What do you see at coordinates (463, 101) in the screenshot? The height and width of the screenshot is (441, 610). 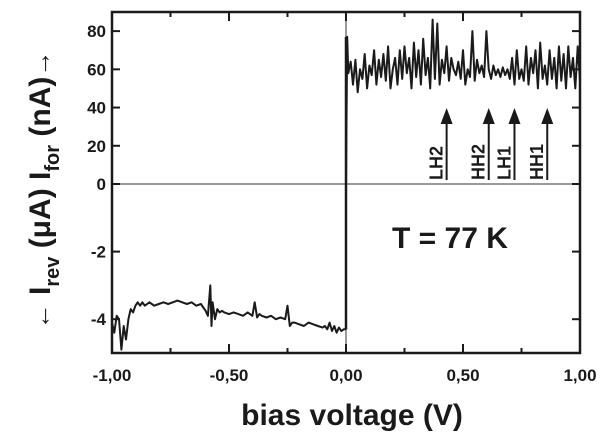 I see `forward-series-line` at bounding box center [463, 101].